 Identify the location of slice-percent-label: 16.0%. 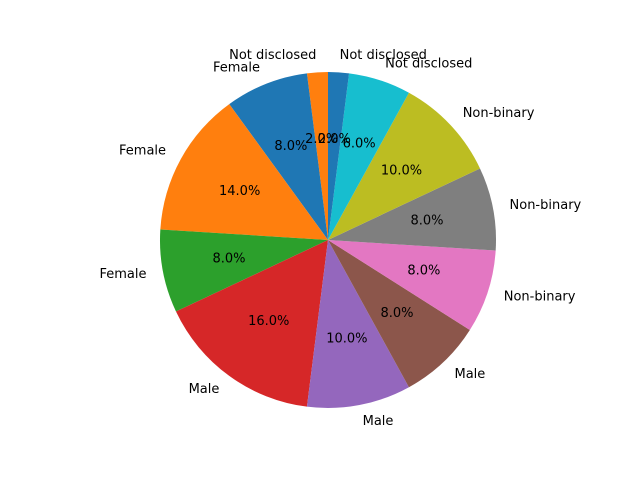
(268, 321).